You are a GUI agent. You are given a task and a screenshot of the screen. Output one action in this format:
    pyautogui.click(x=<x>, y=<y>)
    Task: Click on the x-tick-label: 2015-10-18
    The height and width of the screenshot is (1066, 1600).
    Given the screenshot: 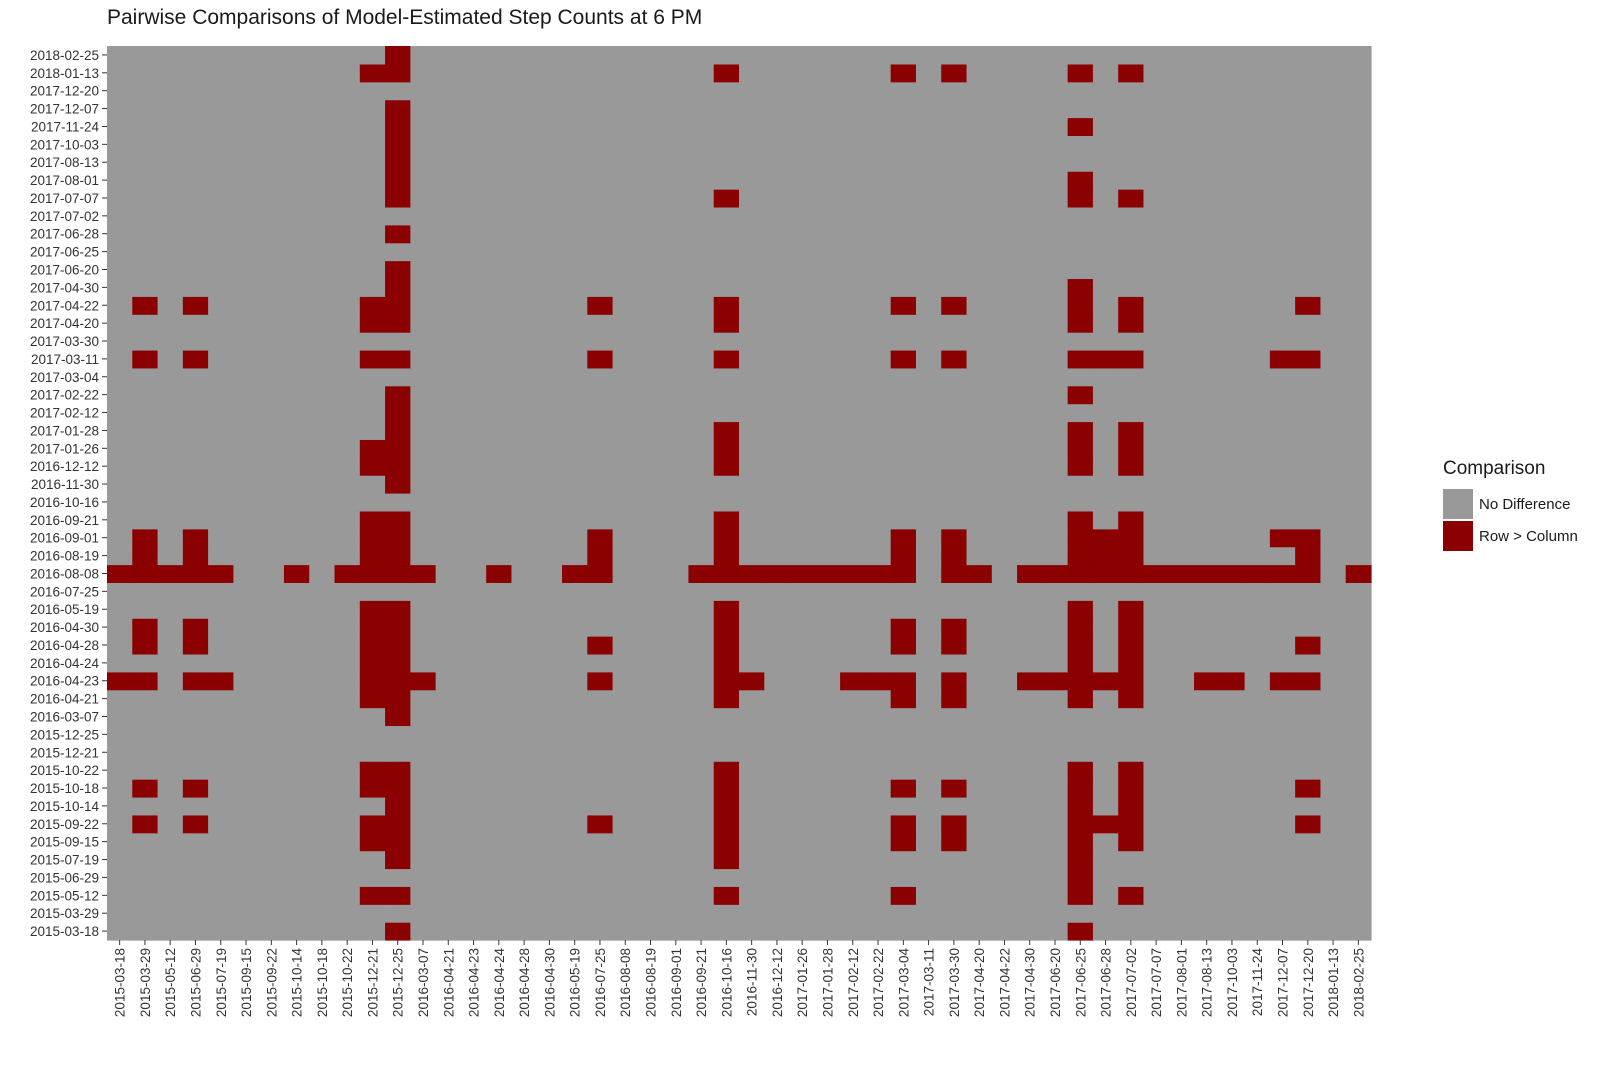 What is the action you would take?
    pyautogui.click(x=322, y=982)
    